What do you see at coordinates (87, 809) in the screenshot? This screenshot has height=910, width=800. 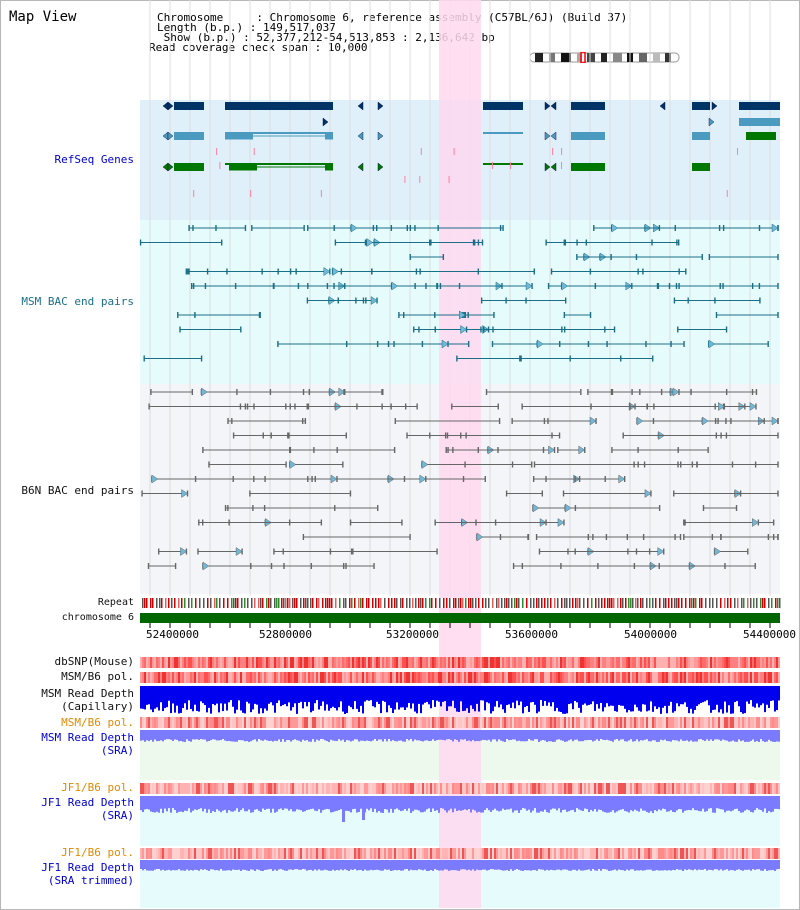 I see `track-label-jf1-depth-sra: JF1 Read Depth (SRA)` at bounding box center [87, 809].